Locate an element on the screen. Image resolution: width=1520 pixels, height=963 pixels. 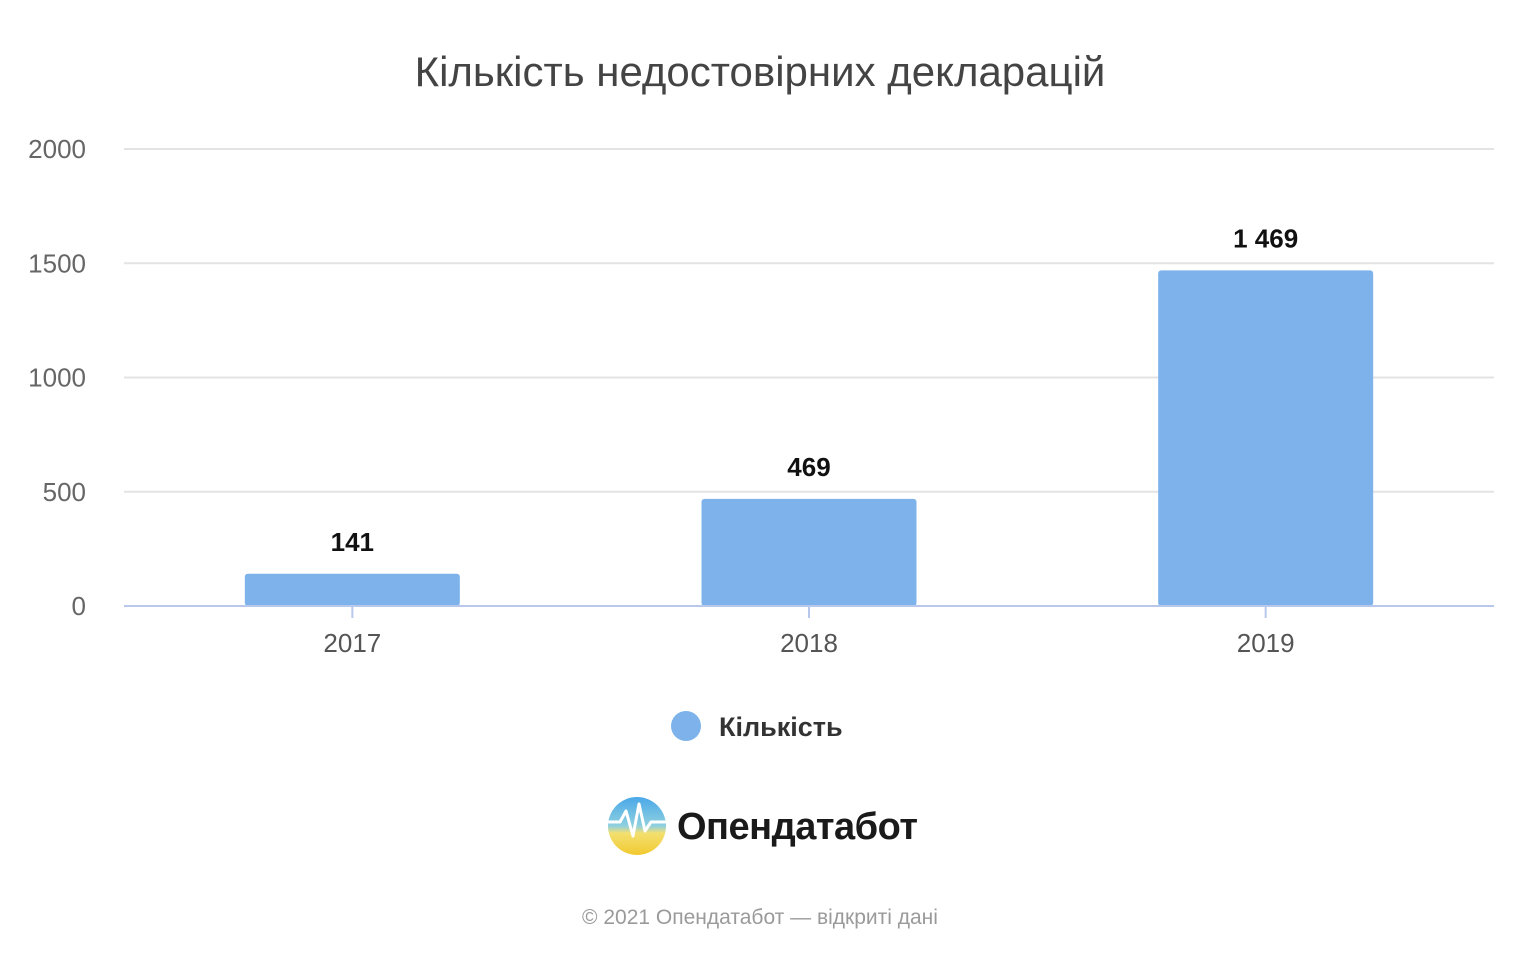
y-tick-label: 1500 is located at coordinates (57, 263).